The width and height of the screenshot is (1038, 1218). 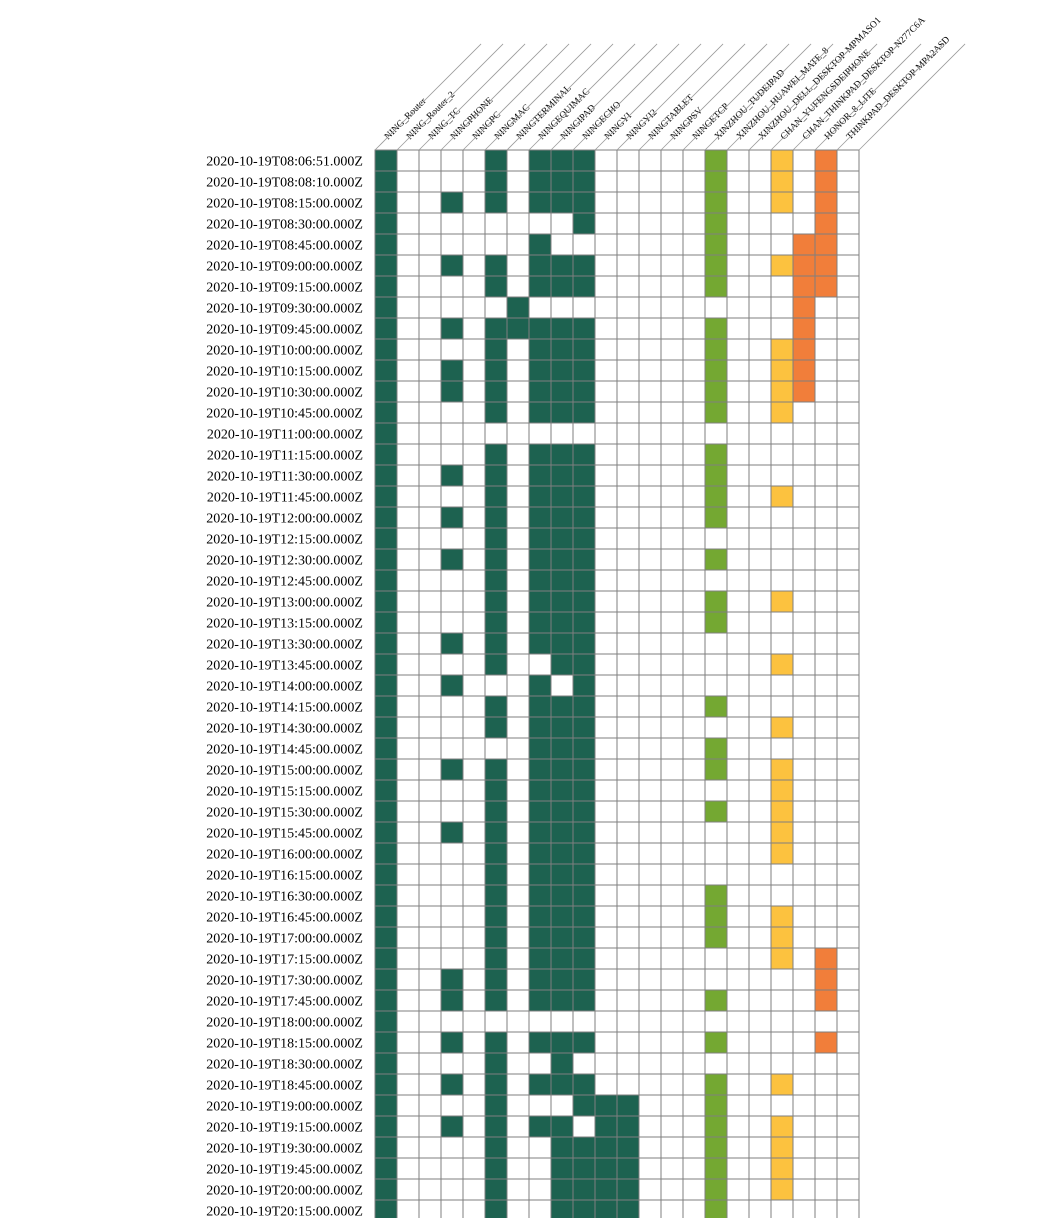 I want to click on row-label: 2020-10-19T11:00:00.000Z, so click(x=285, y=435).